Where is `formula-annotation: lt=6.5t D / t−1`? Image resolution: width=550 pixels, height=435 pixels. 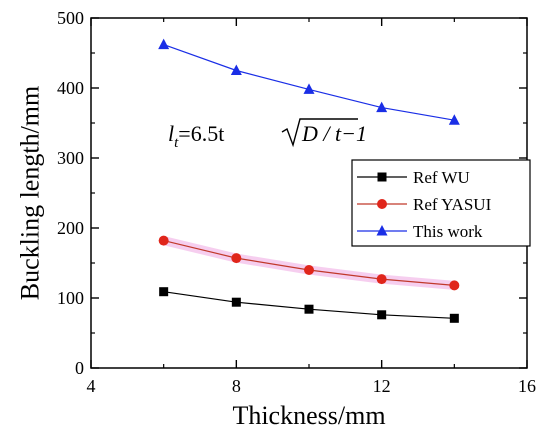
formula-annotation: lt=6.5t D / t−1 is located at coordinates (267, 134).